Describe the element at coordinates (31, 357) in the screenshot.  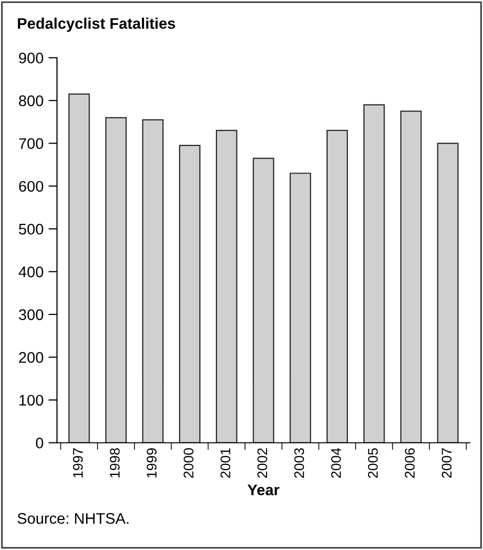
I see `y-tick-label: 200` at that location.